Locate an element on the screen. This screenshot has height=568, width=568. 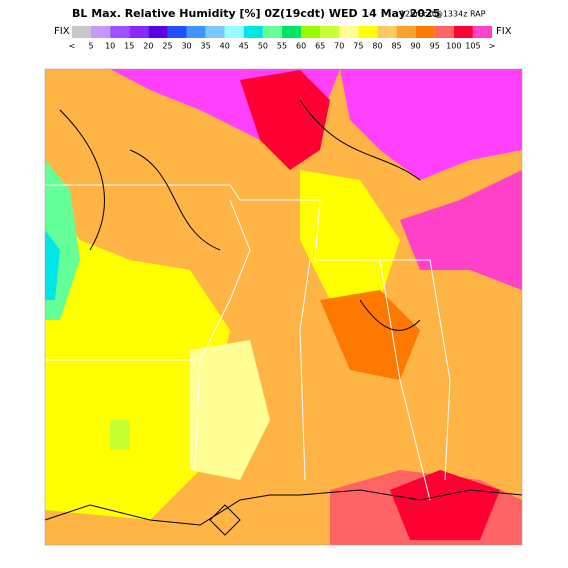
colorbar-label: 80 is located at coordinates (377, 46).